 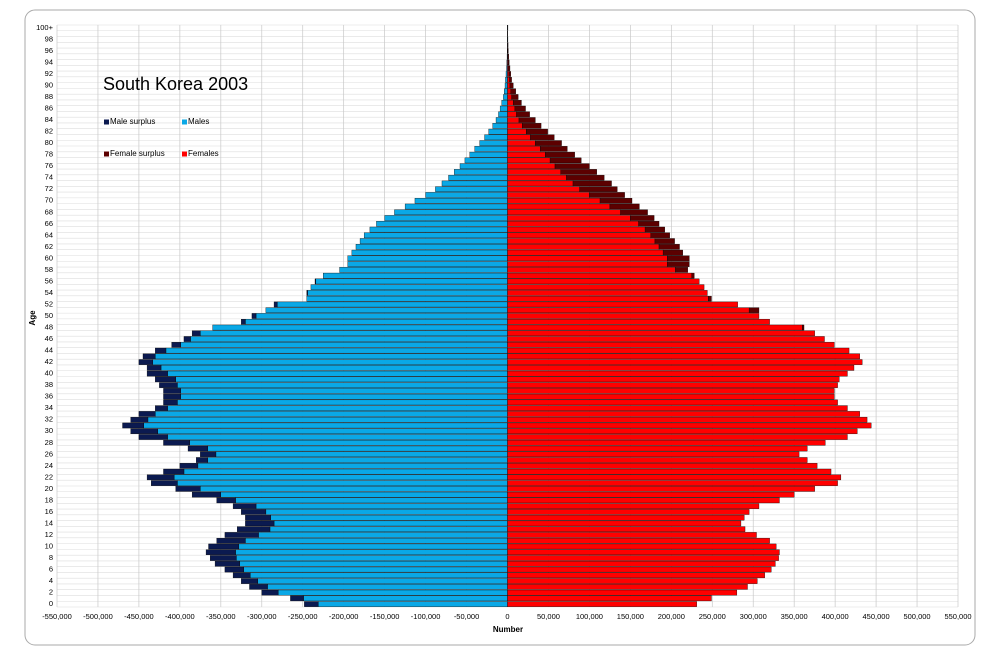 I want to click on y-tick-label: 90, so click(x=49, y=84).